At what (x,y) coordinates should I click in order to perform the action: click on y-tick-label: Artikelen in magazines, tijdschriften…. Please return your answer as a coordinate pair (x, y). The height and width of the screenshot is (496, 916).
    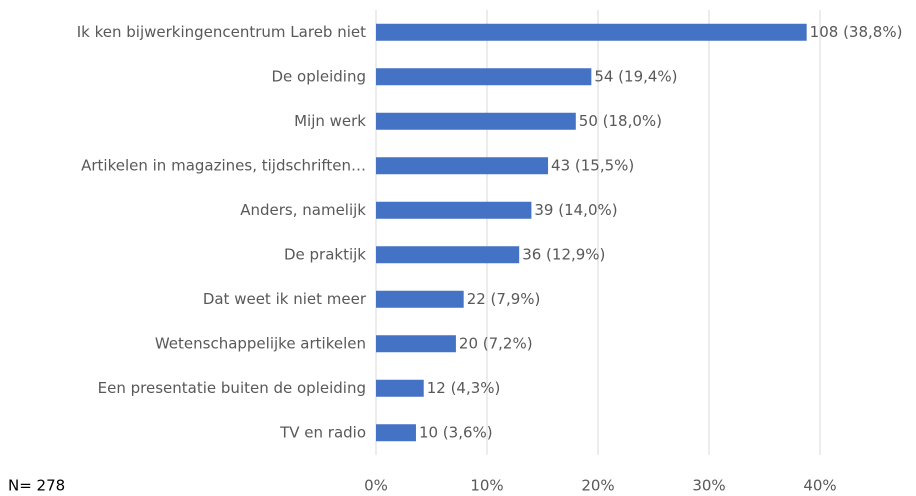
    Looking at the image, I should click on (223, 165).